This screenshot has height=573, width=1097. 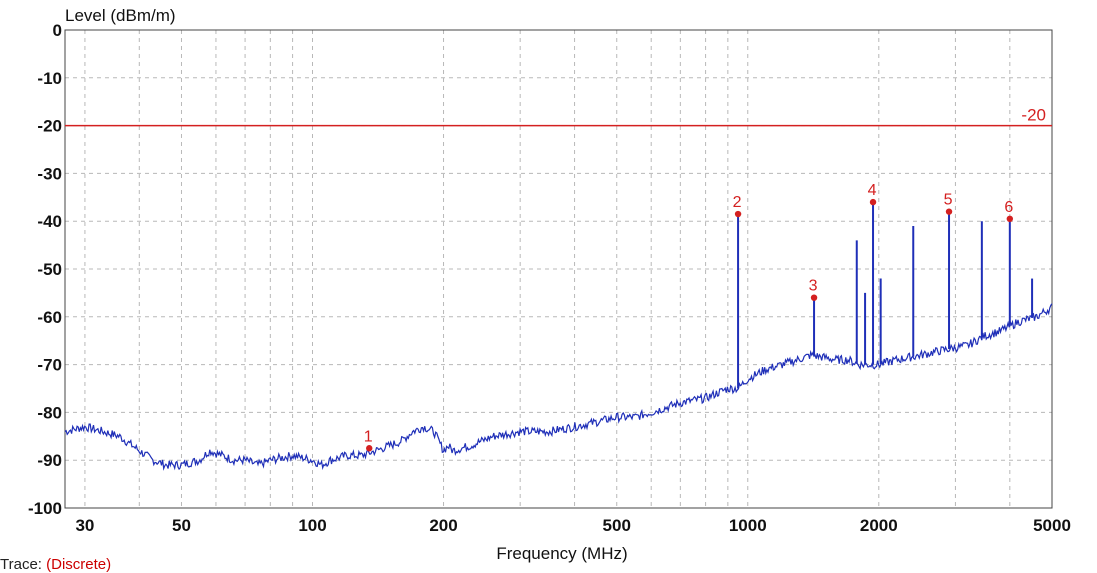 What do you see at coordinates (813, 286) in the screenshot?
I see `marker-label: 3` at bounding box center [813, 286].